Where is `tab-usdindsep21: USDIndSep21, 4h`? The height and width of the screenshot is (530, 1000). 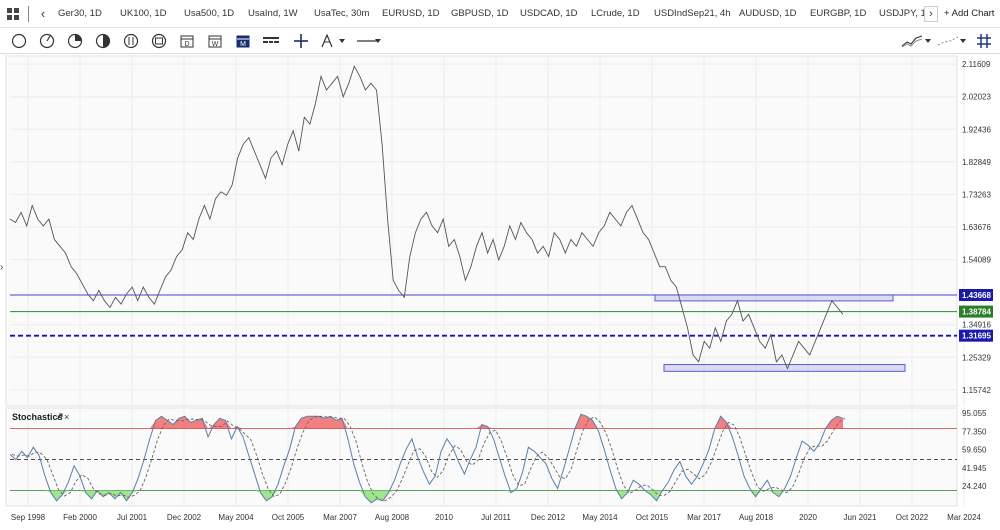 tab-usdindsep21: USDIndSep21, 4h is located at coordinates (692, 13).